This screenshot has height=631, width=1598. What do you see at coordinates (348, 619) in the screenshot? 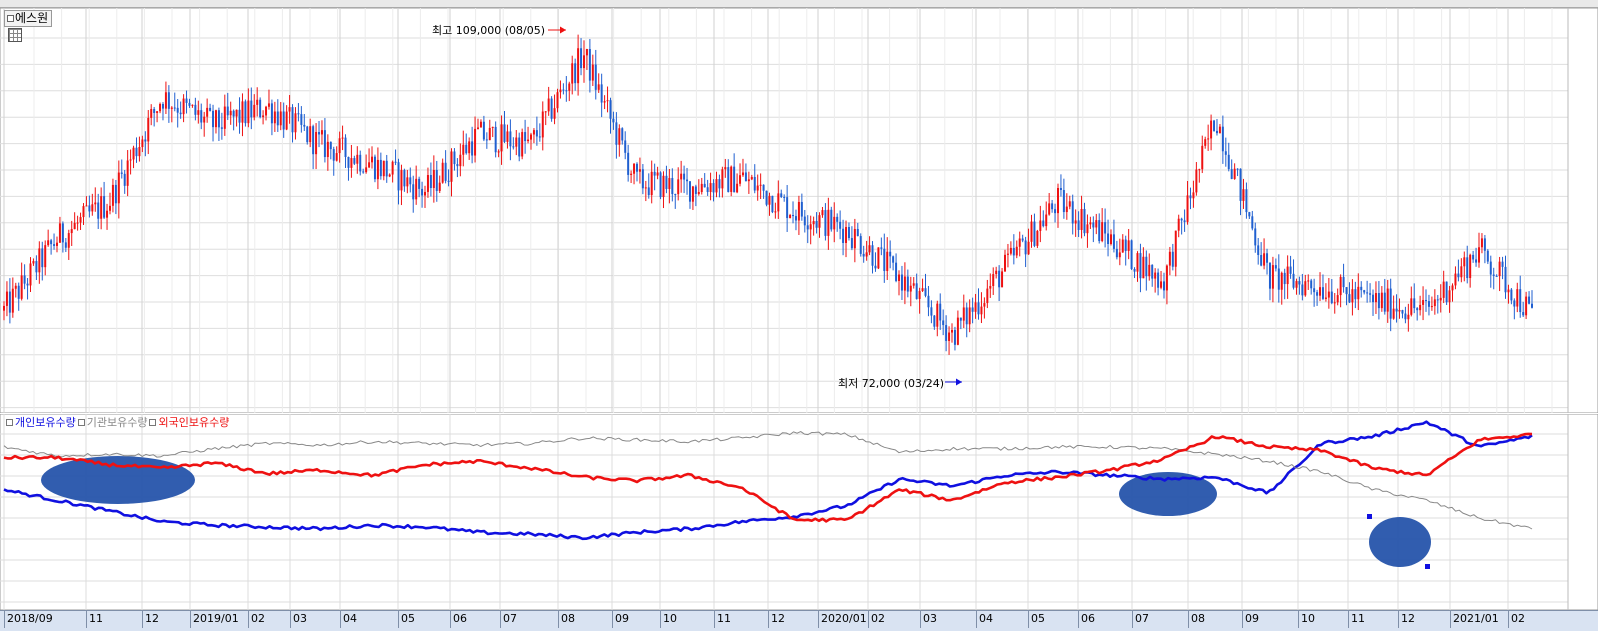
I see `axis-tick-label: 04` at bounding box center [348, 619].